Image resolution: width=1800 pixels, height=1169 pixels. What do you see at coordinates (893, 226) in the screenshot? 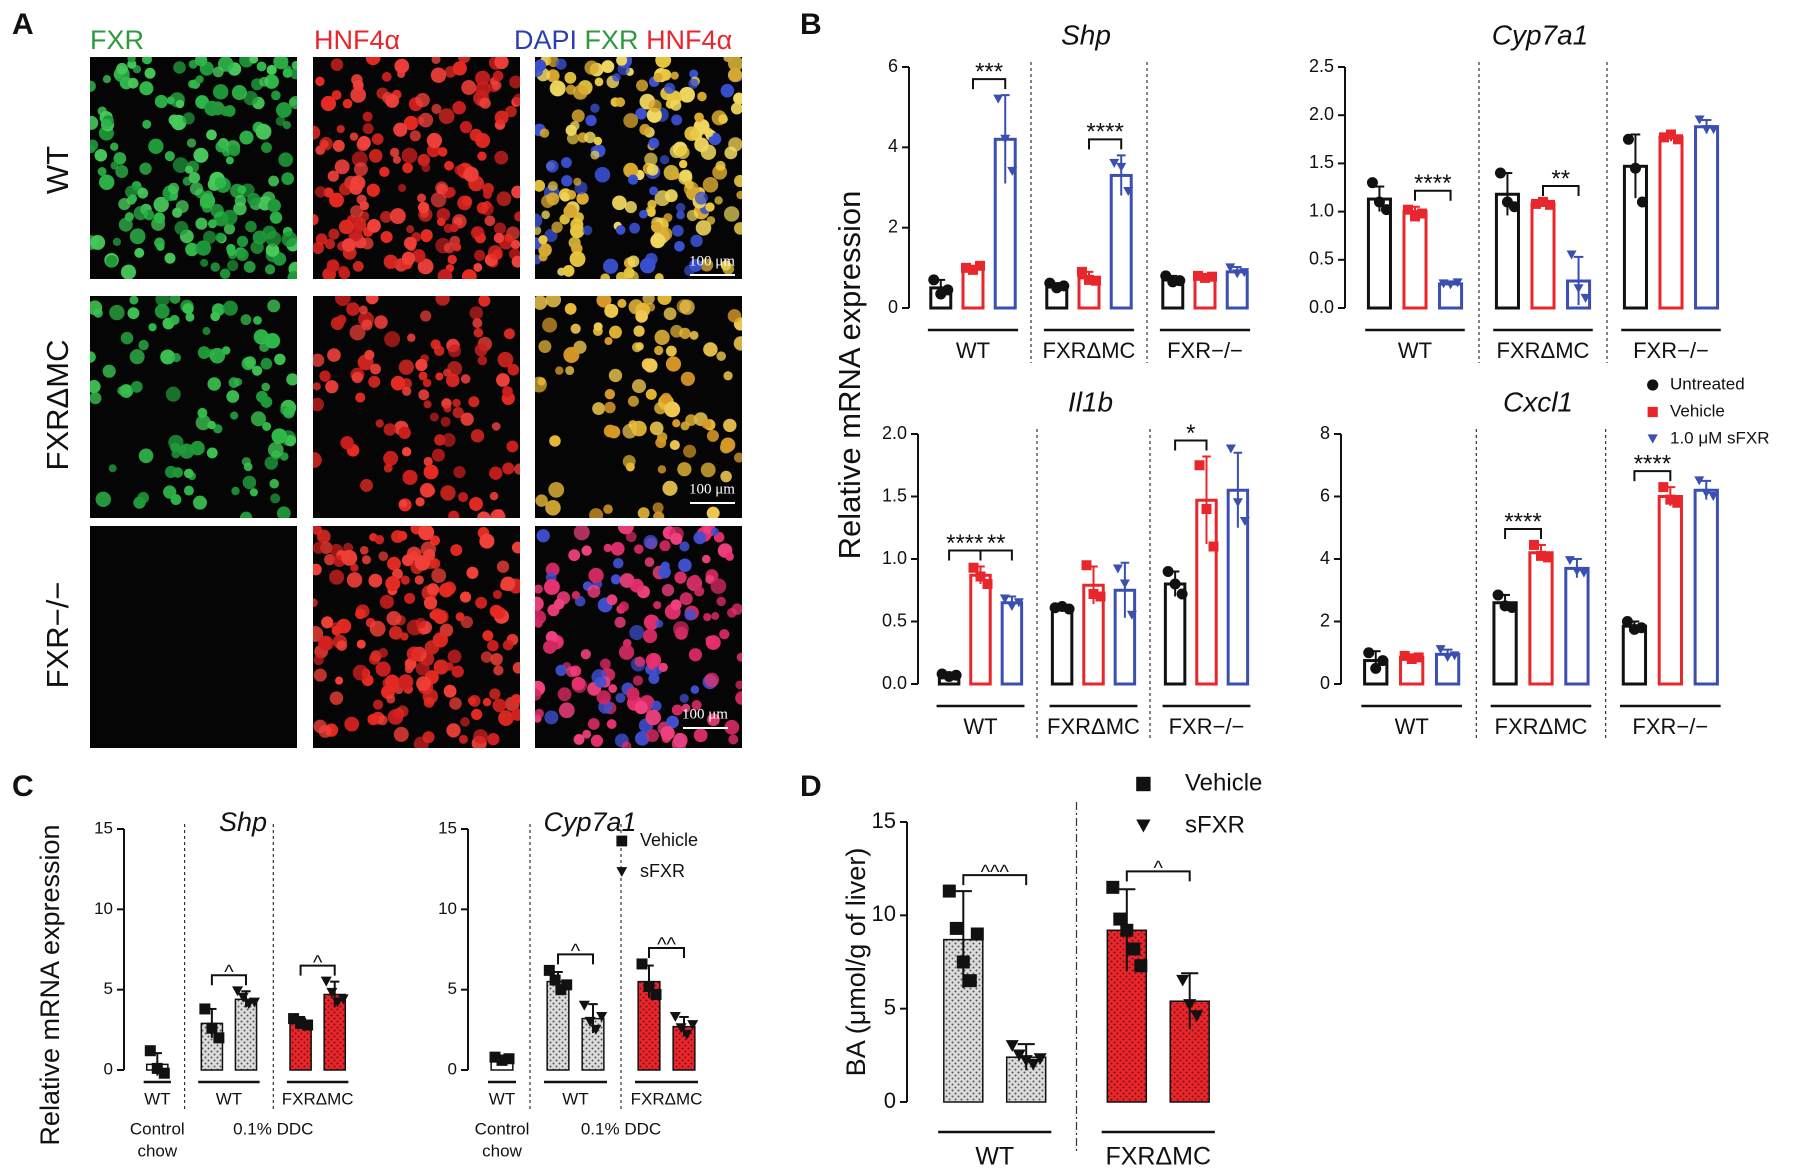
I see `y-tick-label: 2` at bounding box center [893, 226].